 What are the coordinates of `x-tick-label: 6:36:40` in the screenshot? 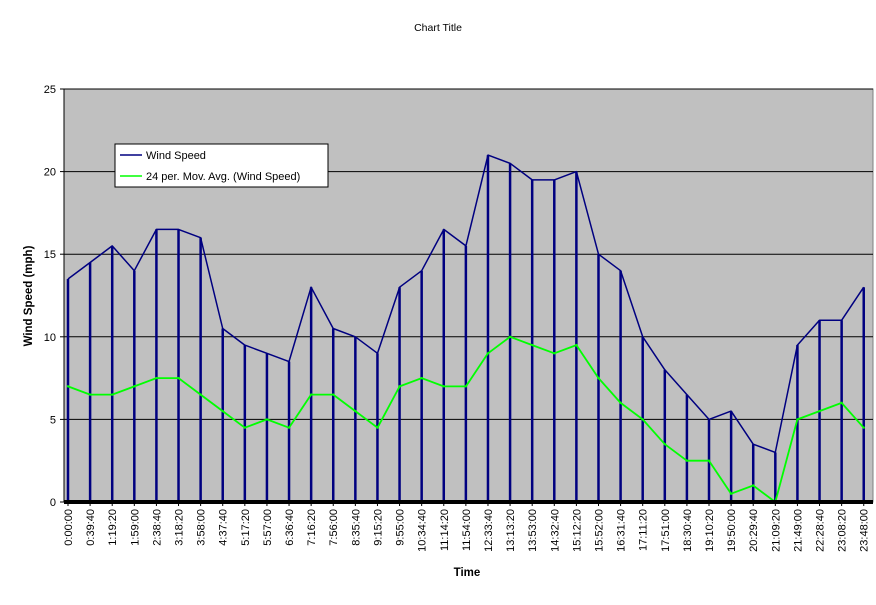 It's located at (290, 527).